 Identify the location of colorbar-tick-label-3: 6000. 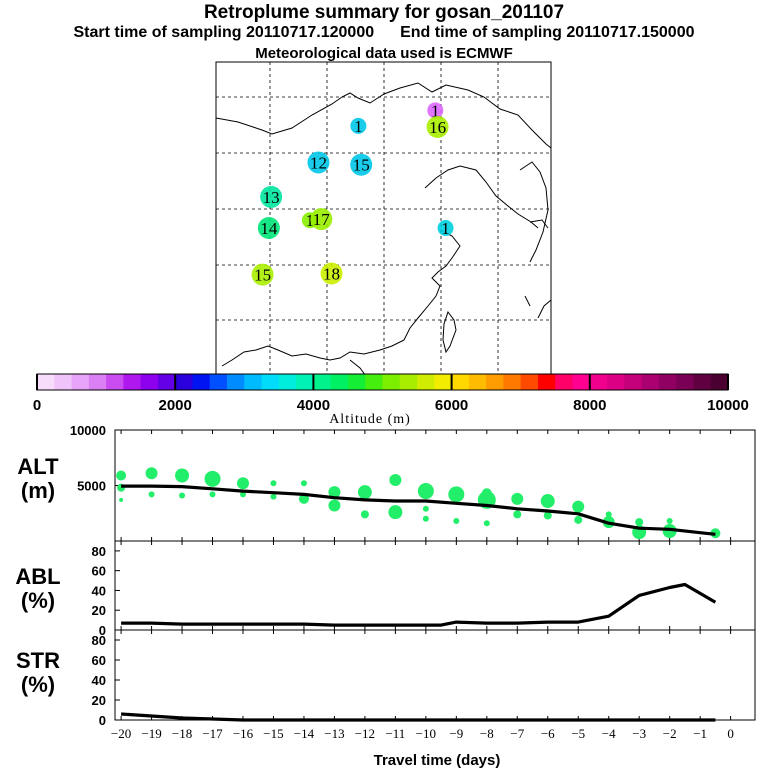
(451, 405).